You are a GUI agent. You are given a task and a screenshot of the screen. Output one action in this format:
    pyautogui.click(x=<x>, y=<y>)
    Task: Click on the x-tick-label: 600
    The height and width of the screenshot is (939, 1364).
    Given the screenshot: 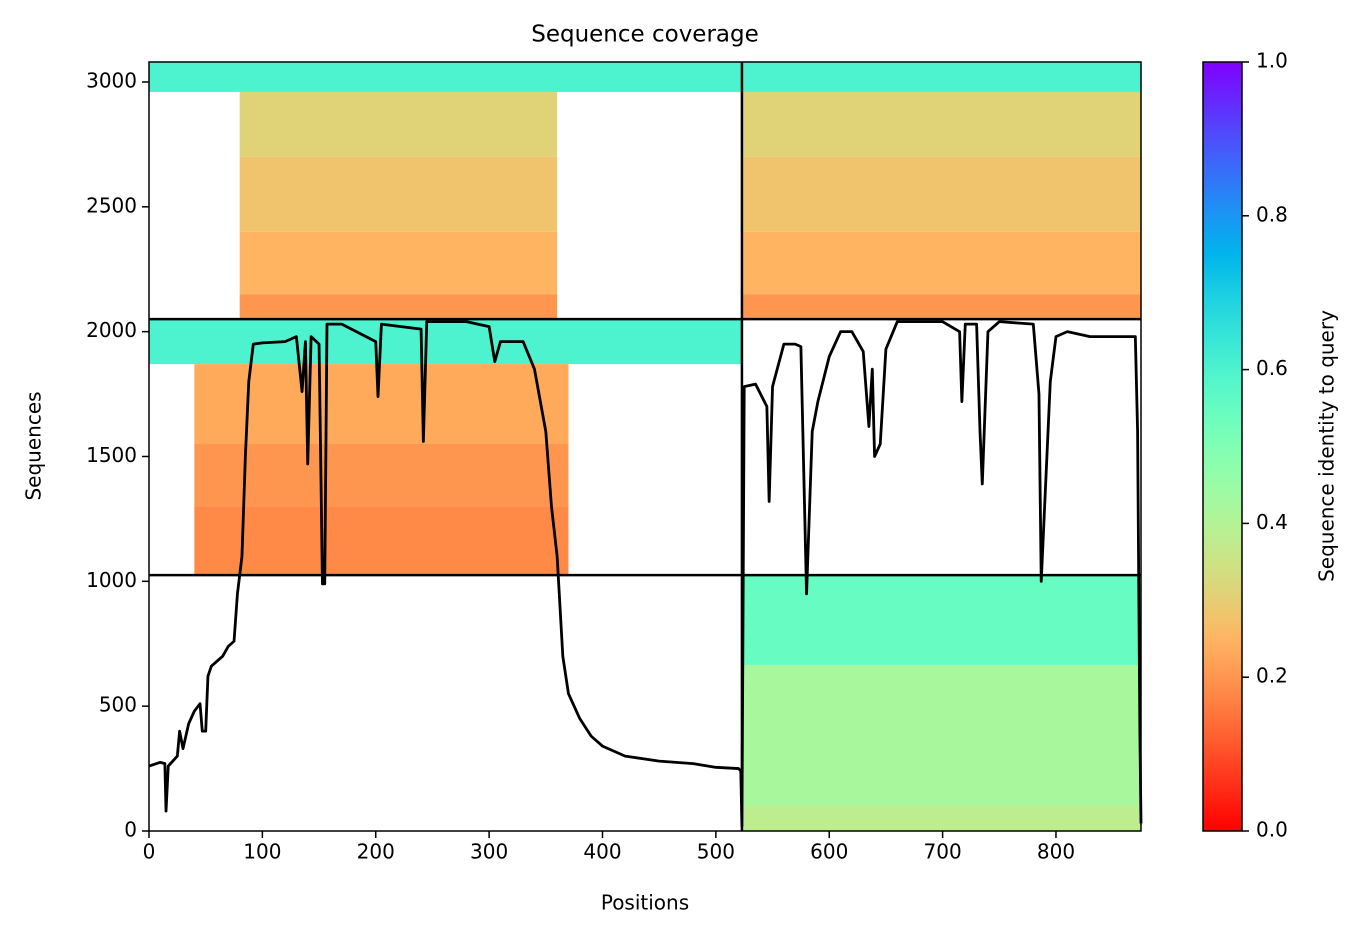 What is the action you would take?
    pyautogui.click(x=829, y=852)
    